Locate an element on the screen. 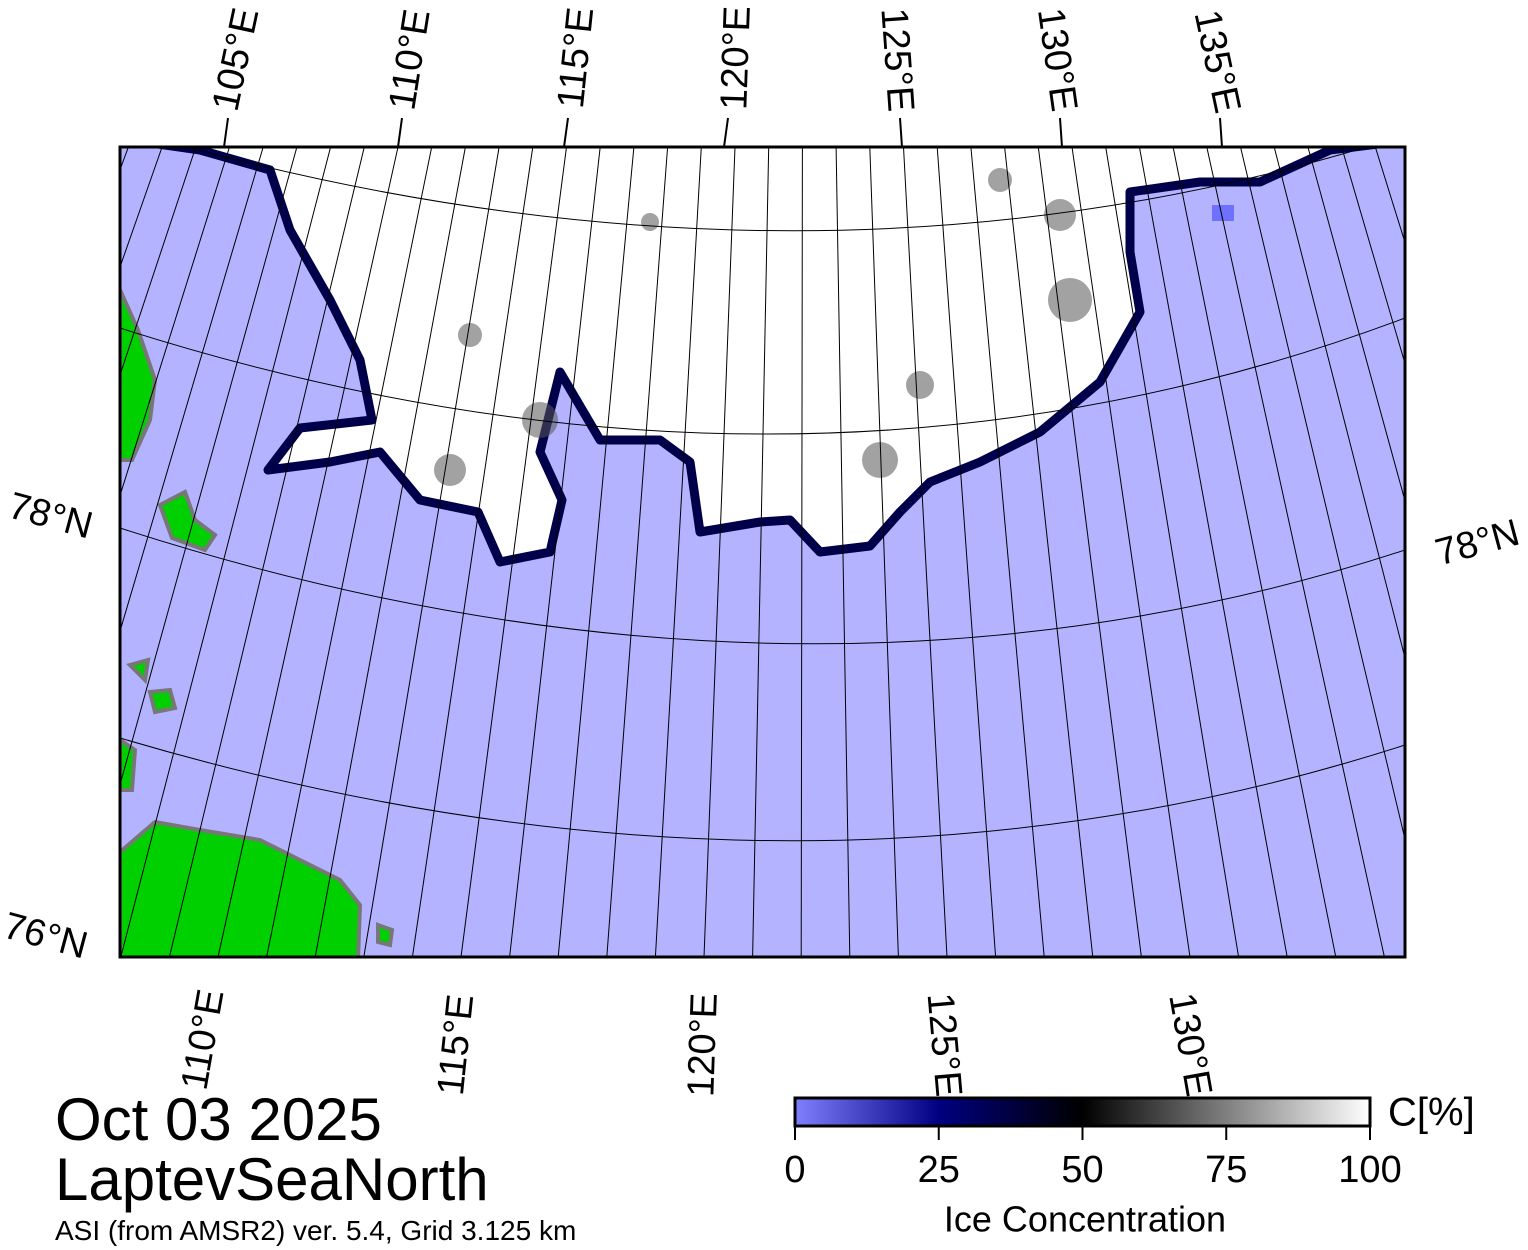 This screenshot has width=1528, height=1250. ice-patch is located at coordinates (1223, 213).